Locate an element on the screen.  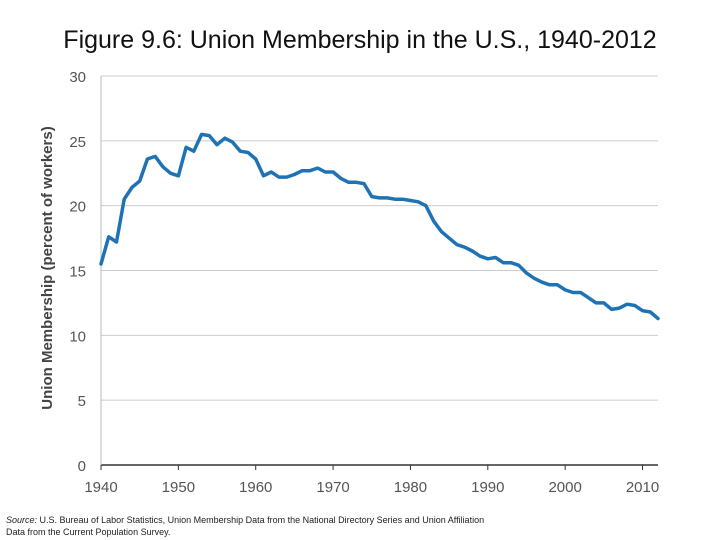
y-tick-label: 0 is located at coordinates (82, 466).